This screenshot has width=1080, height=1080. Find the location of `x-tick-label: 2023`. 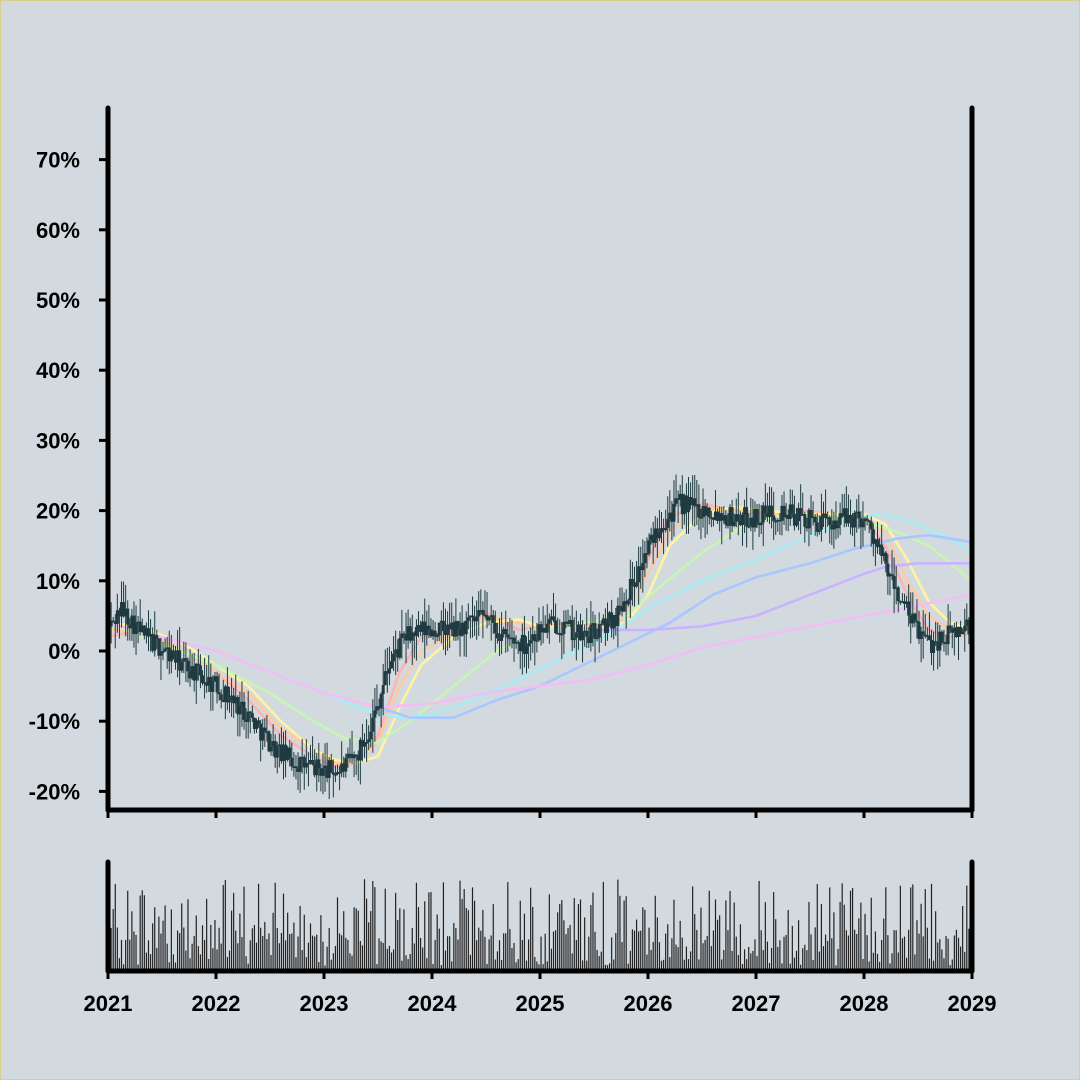

x-tick-label: 2023 is located at coordinates (324, 1003).